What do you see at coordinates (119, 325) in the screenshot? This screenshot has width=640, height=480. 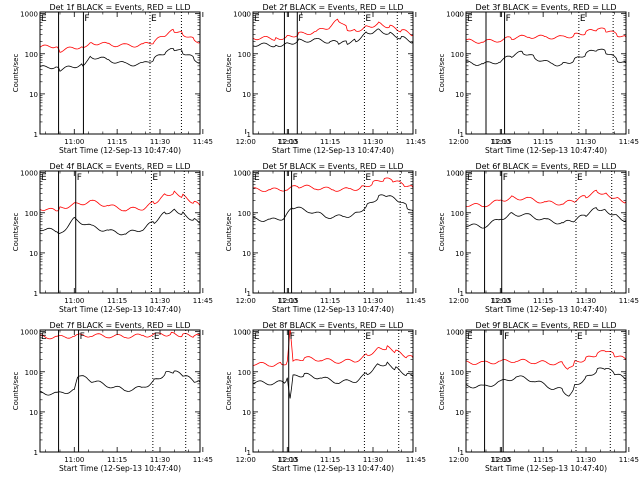 I see `panel-title: Det 7f BLACK = Events, RED = LLD` at bounding box center [119, 325].